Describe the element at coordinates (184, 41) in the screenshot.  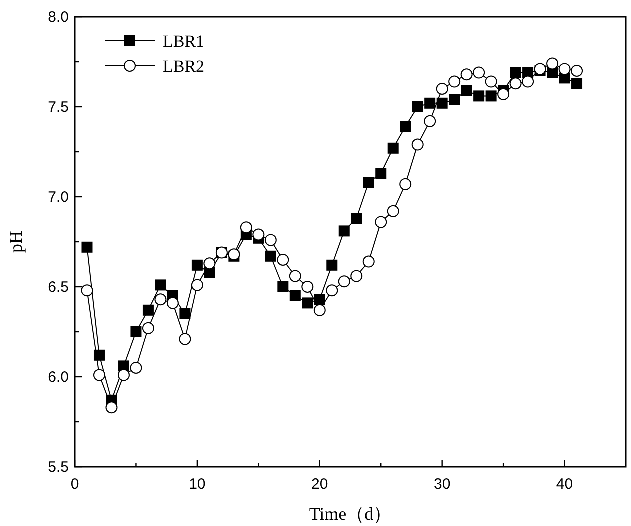
I see `legend-label: LBR1` at that location.